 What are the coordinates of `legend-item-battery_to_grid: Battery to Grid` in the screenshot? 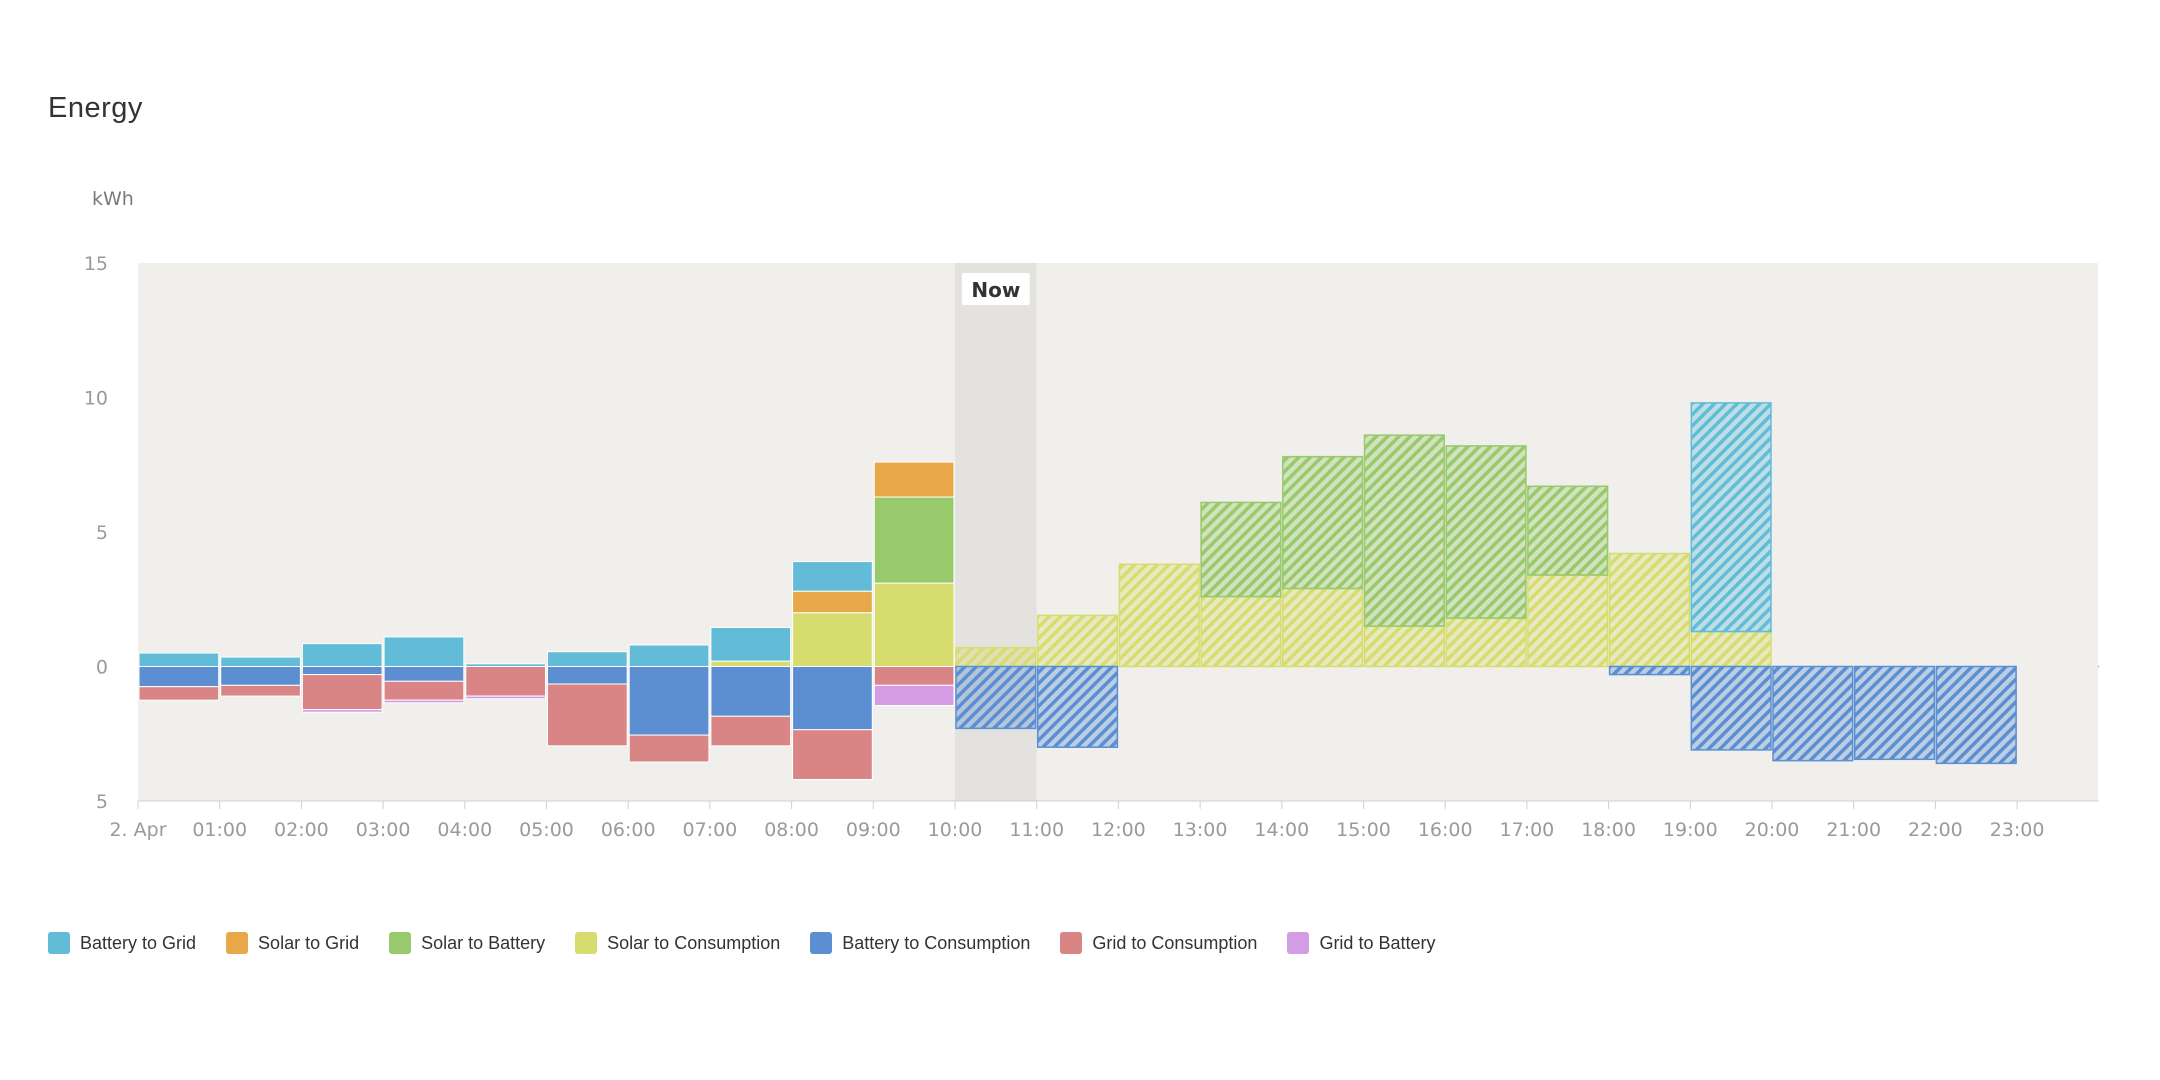 It's located at (122, 943).